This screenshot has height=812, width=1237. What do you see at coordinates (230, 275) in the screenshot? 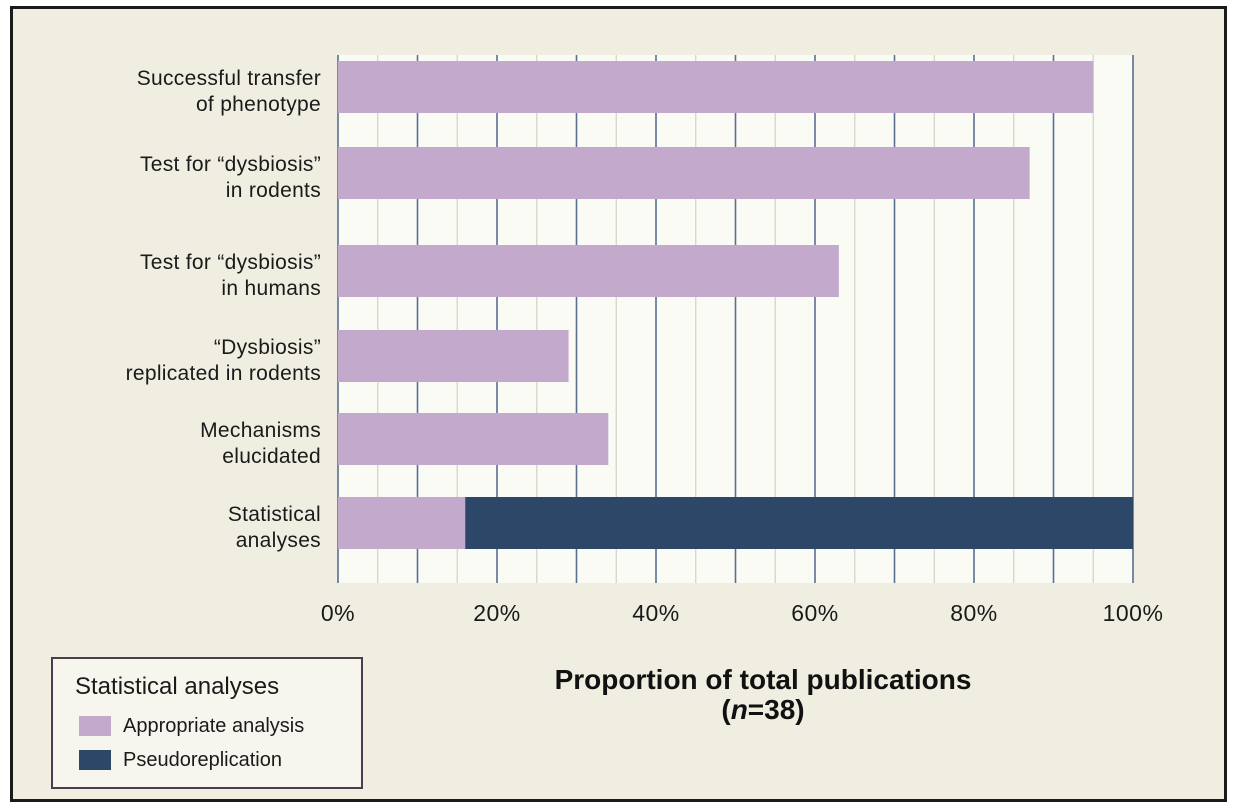
I see `category-label: Test for “dysbiosis” in humans` at bounding box center [230, 275].